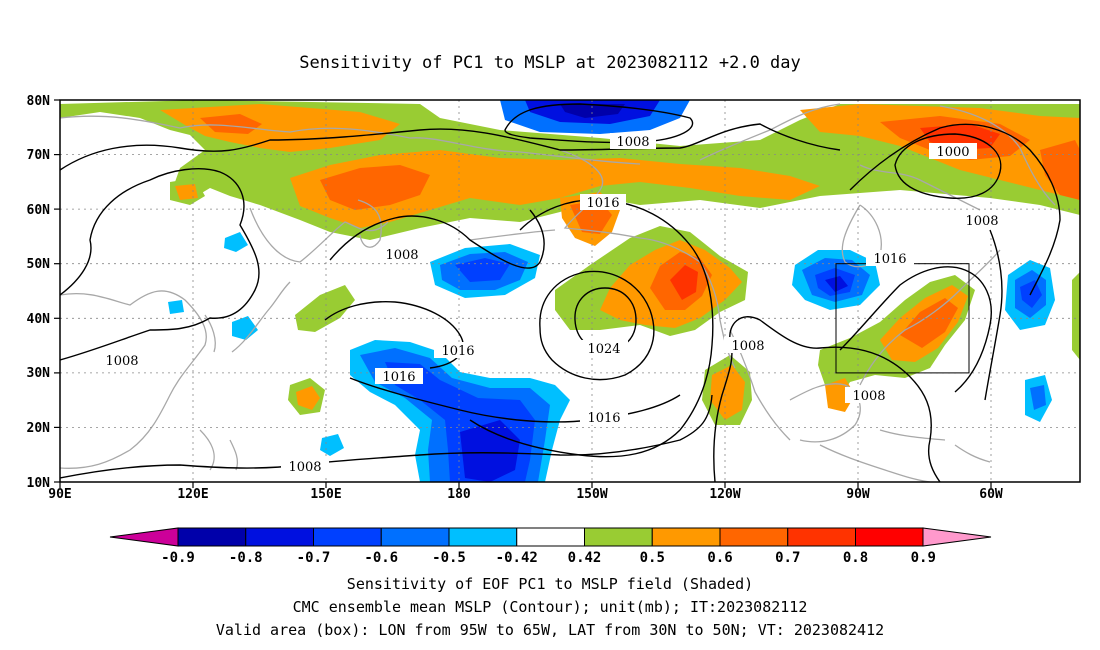 The image size is (1100, 650). I want to click on coastline-japan, so click(261, 317).